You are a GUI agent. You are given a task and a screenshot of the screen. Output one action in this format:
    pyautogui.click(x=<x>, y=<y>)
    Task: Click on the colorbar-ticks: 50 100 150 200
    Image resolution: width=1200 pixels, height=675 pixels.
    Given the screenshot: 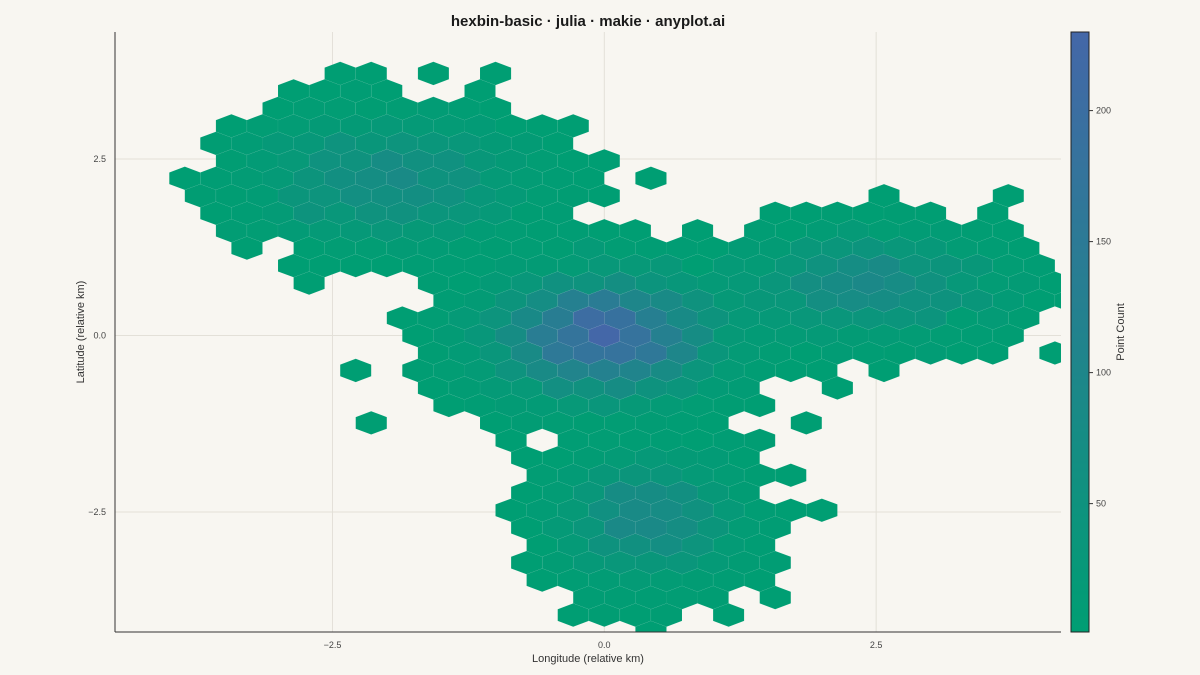 What is the action you would take?
    pyautogui.click(x=1100, y=307)
    